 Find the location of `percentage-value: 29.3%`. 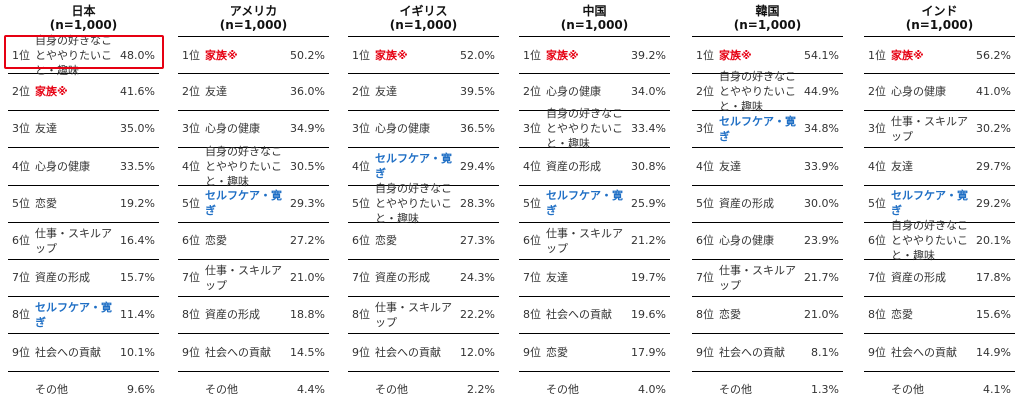

percentage-value: 29.3% is located at coordinates (307, 203).